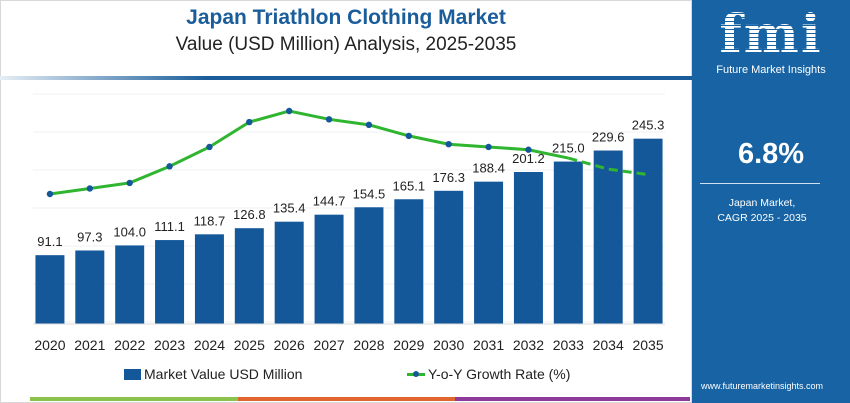 This screenshot has width=850, height=403. I want to click on x-tick-2027: 2027, so click(328, 345).